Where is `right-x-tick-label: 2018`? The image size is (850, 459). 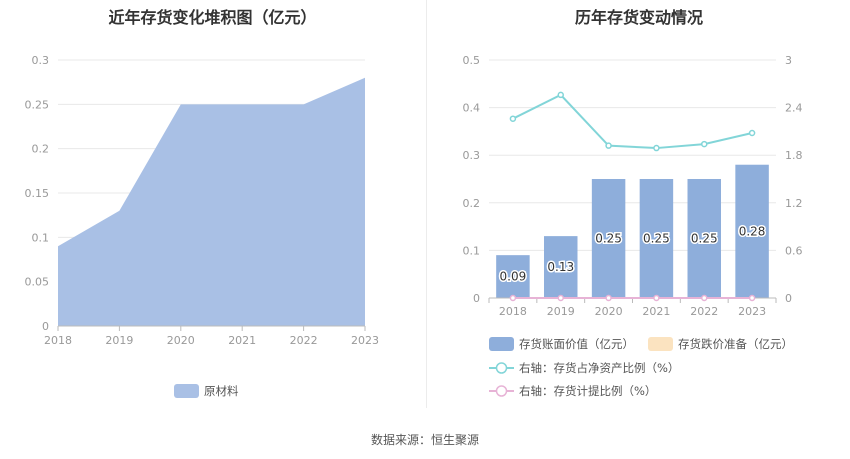
right-x-tick-label: 2018 is located at coordinates (513, 311).